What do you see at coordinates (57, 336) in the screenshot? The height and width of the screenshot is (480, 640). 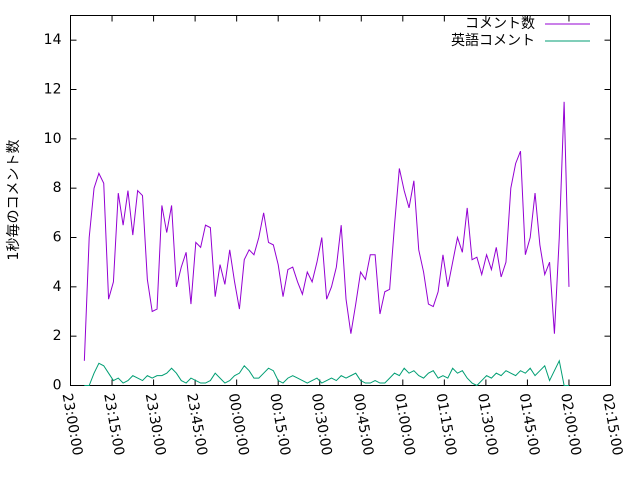 I see `y-tick-label: 2` at bounding box center [57, 336].